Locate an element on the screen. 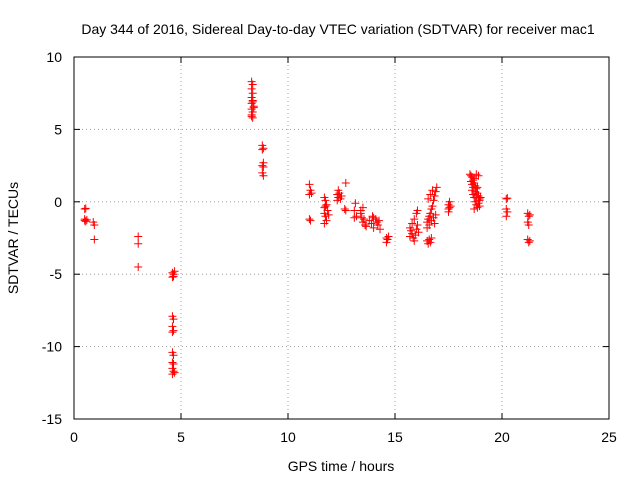 Image resolution: width=640 pixels, height=480 pixels. x-tick-label: 0 is located at coordinates (74, 437).